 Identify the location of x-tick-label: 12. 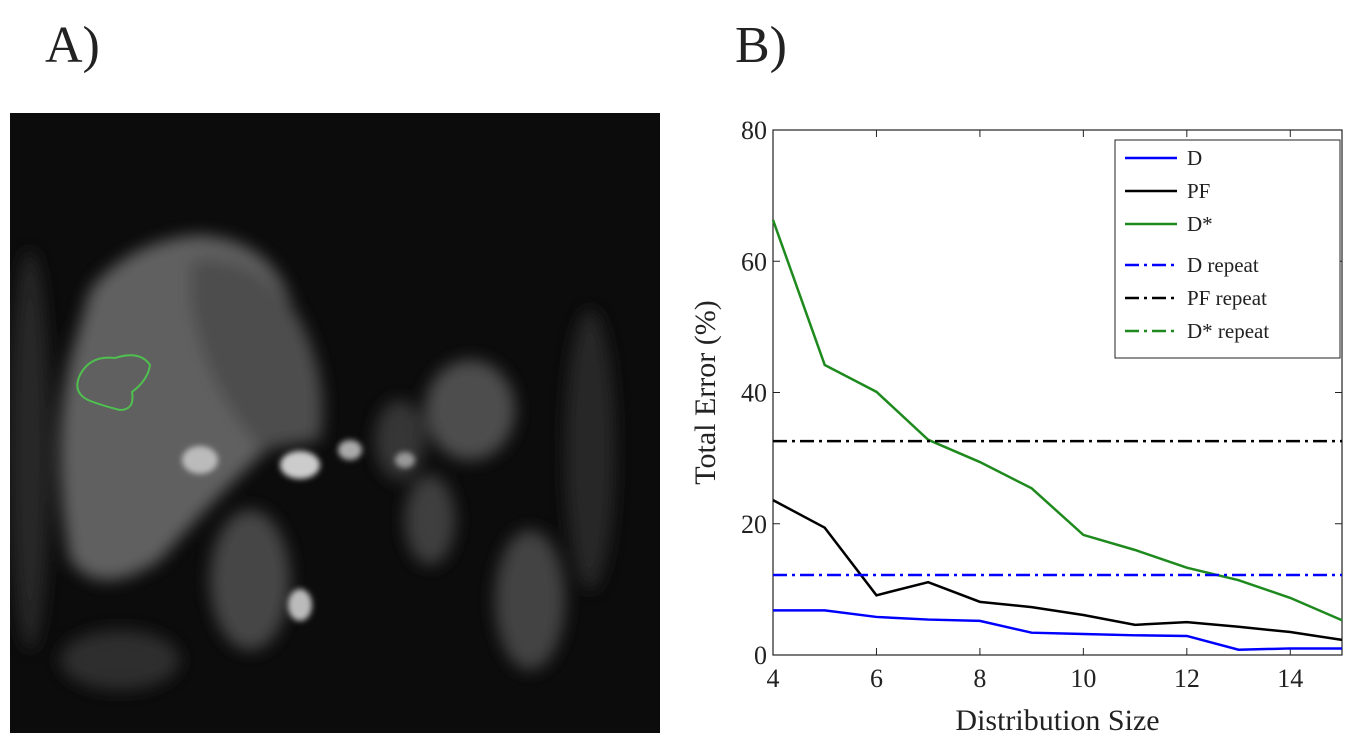
(1187, 678).